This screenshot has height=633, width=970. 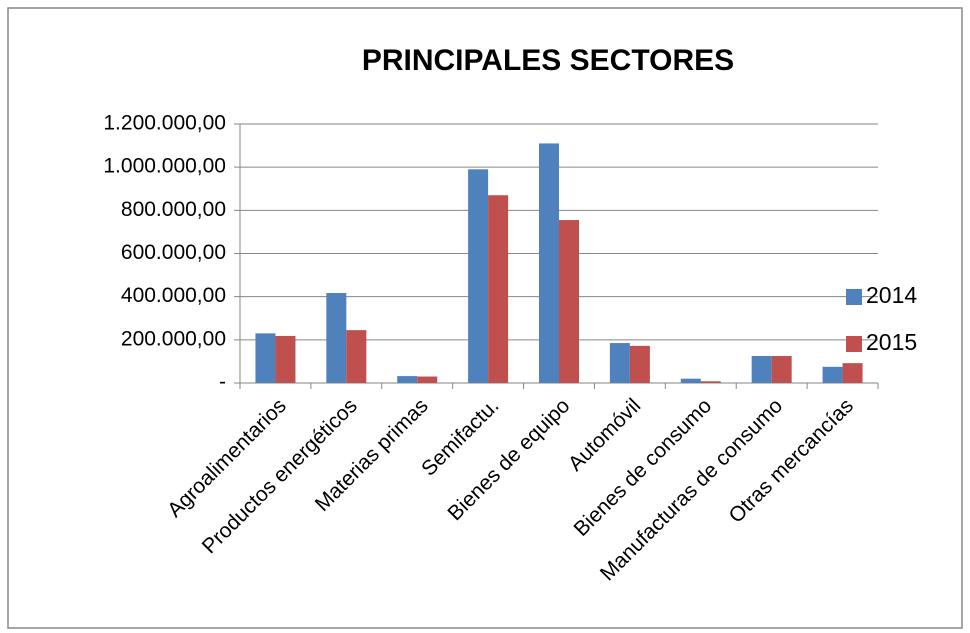 I want to click on y-tick-label: 400.000,00, so click(x=173, y=295).